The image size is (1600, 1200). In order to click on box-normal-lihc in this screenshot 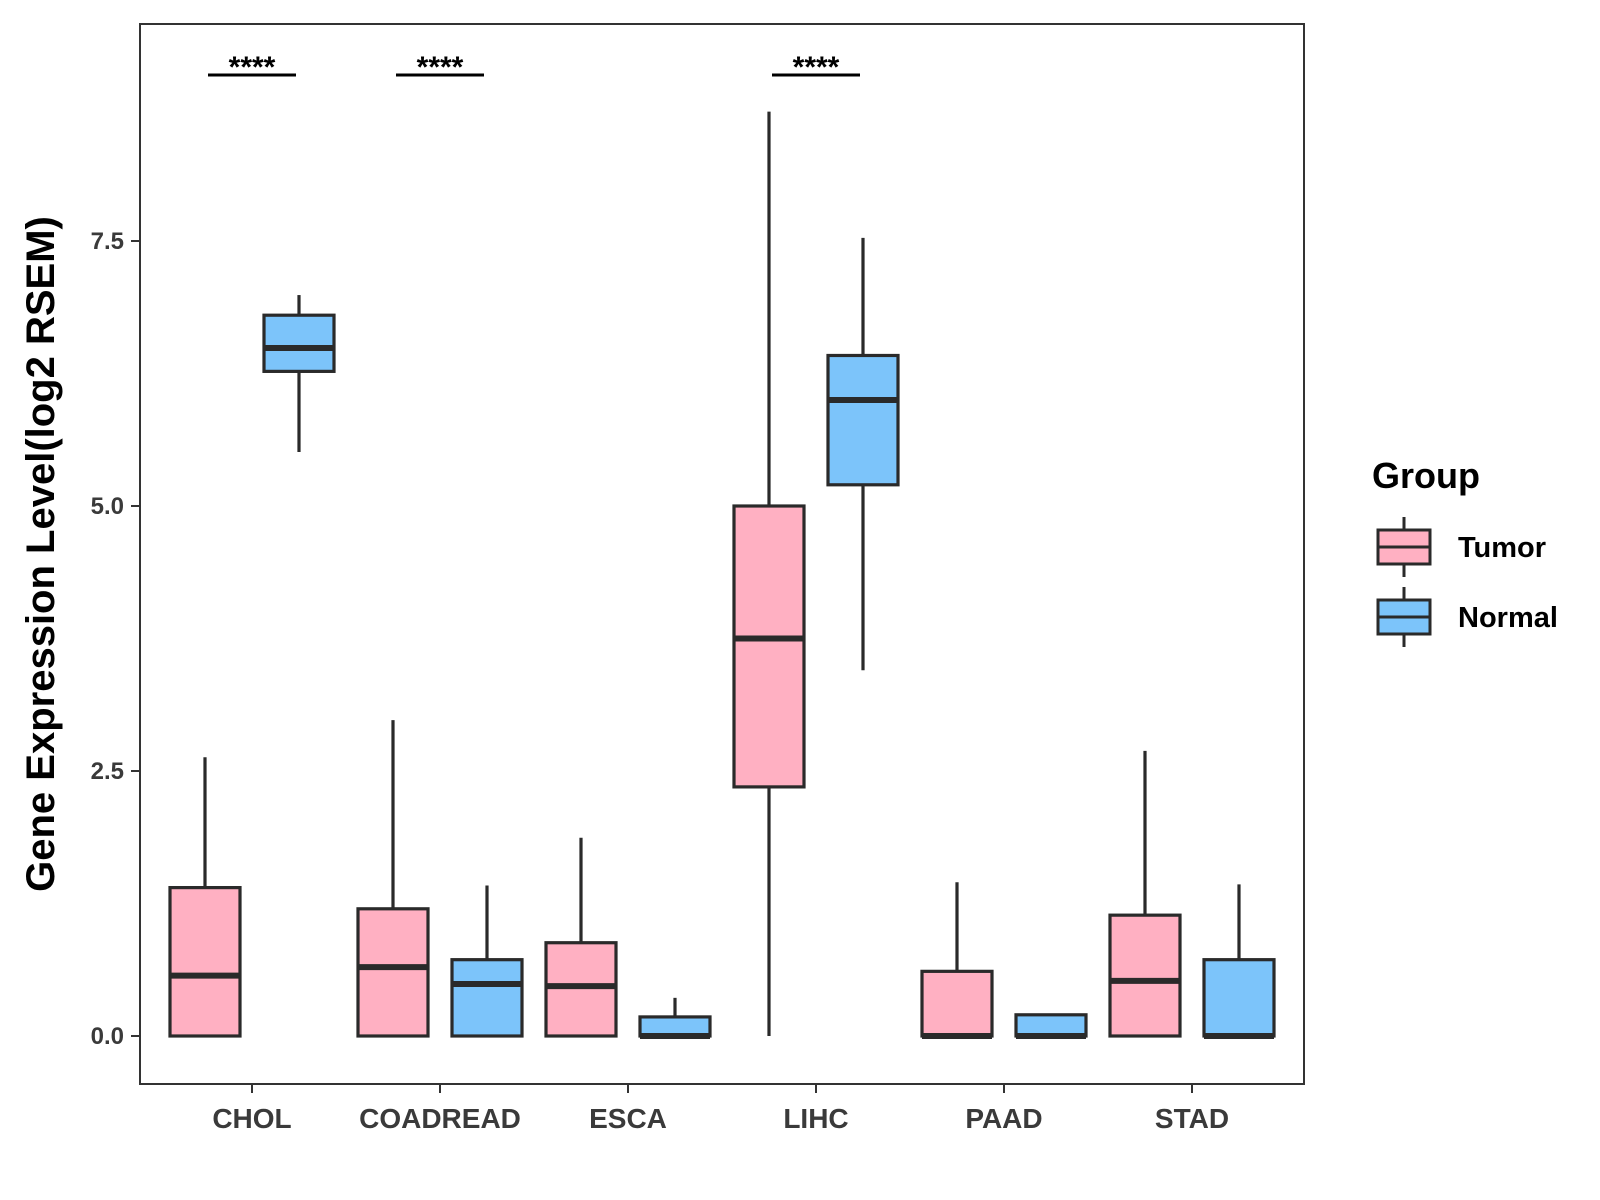, I will do `click(863, 454)`.